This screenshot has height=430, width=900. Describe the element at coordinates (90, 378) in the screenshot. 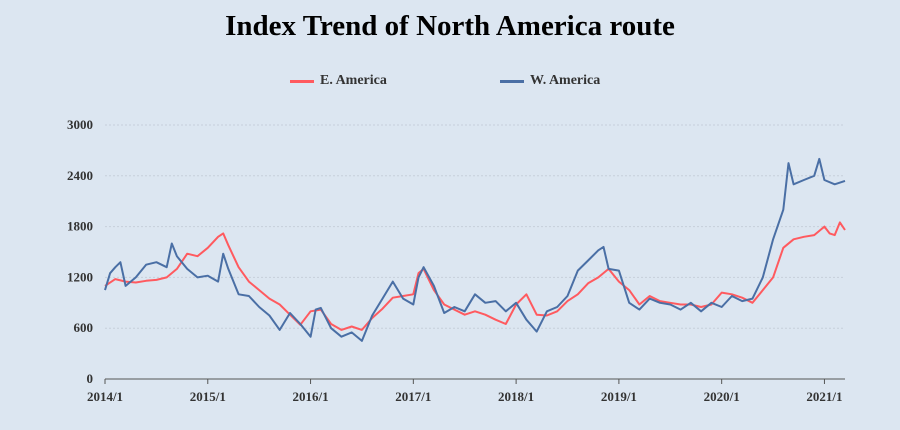

I see `y-tick-label-0: 0` at that location.